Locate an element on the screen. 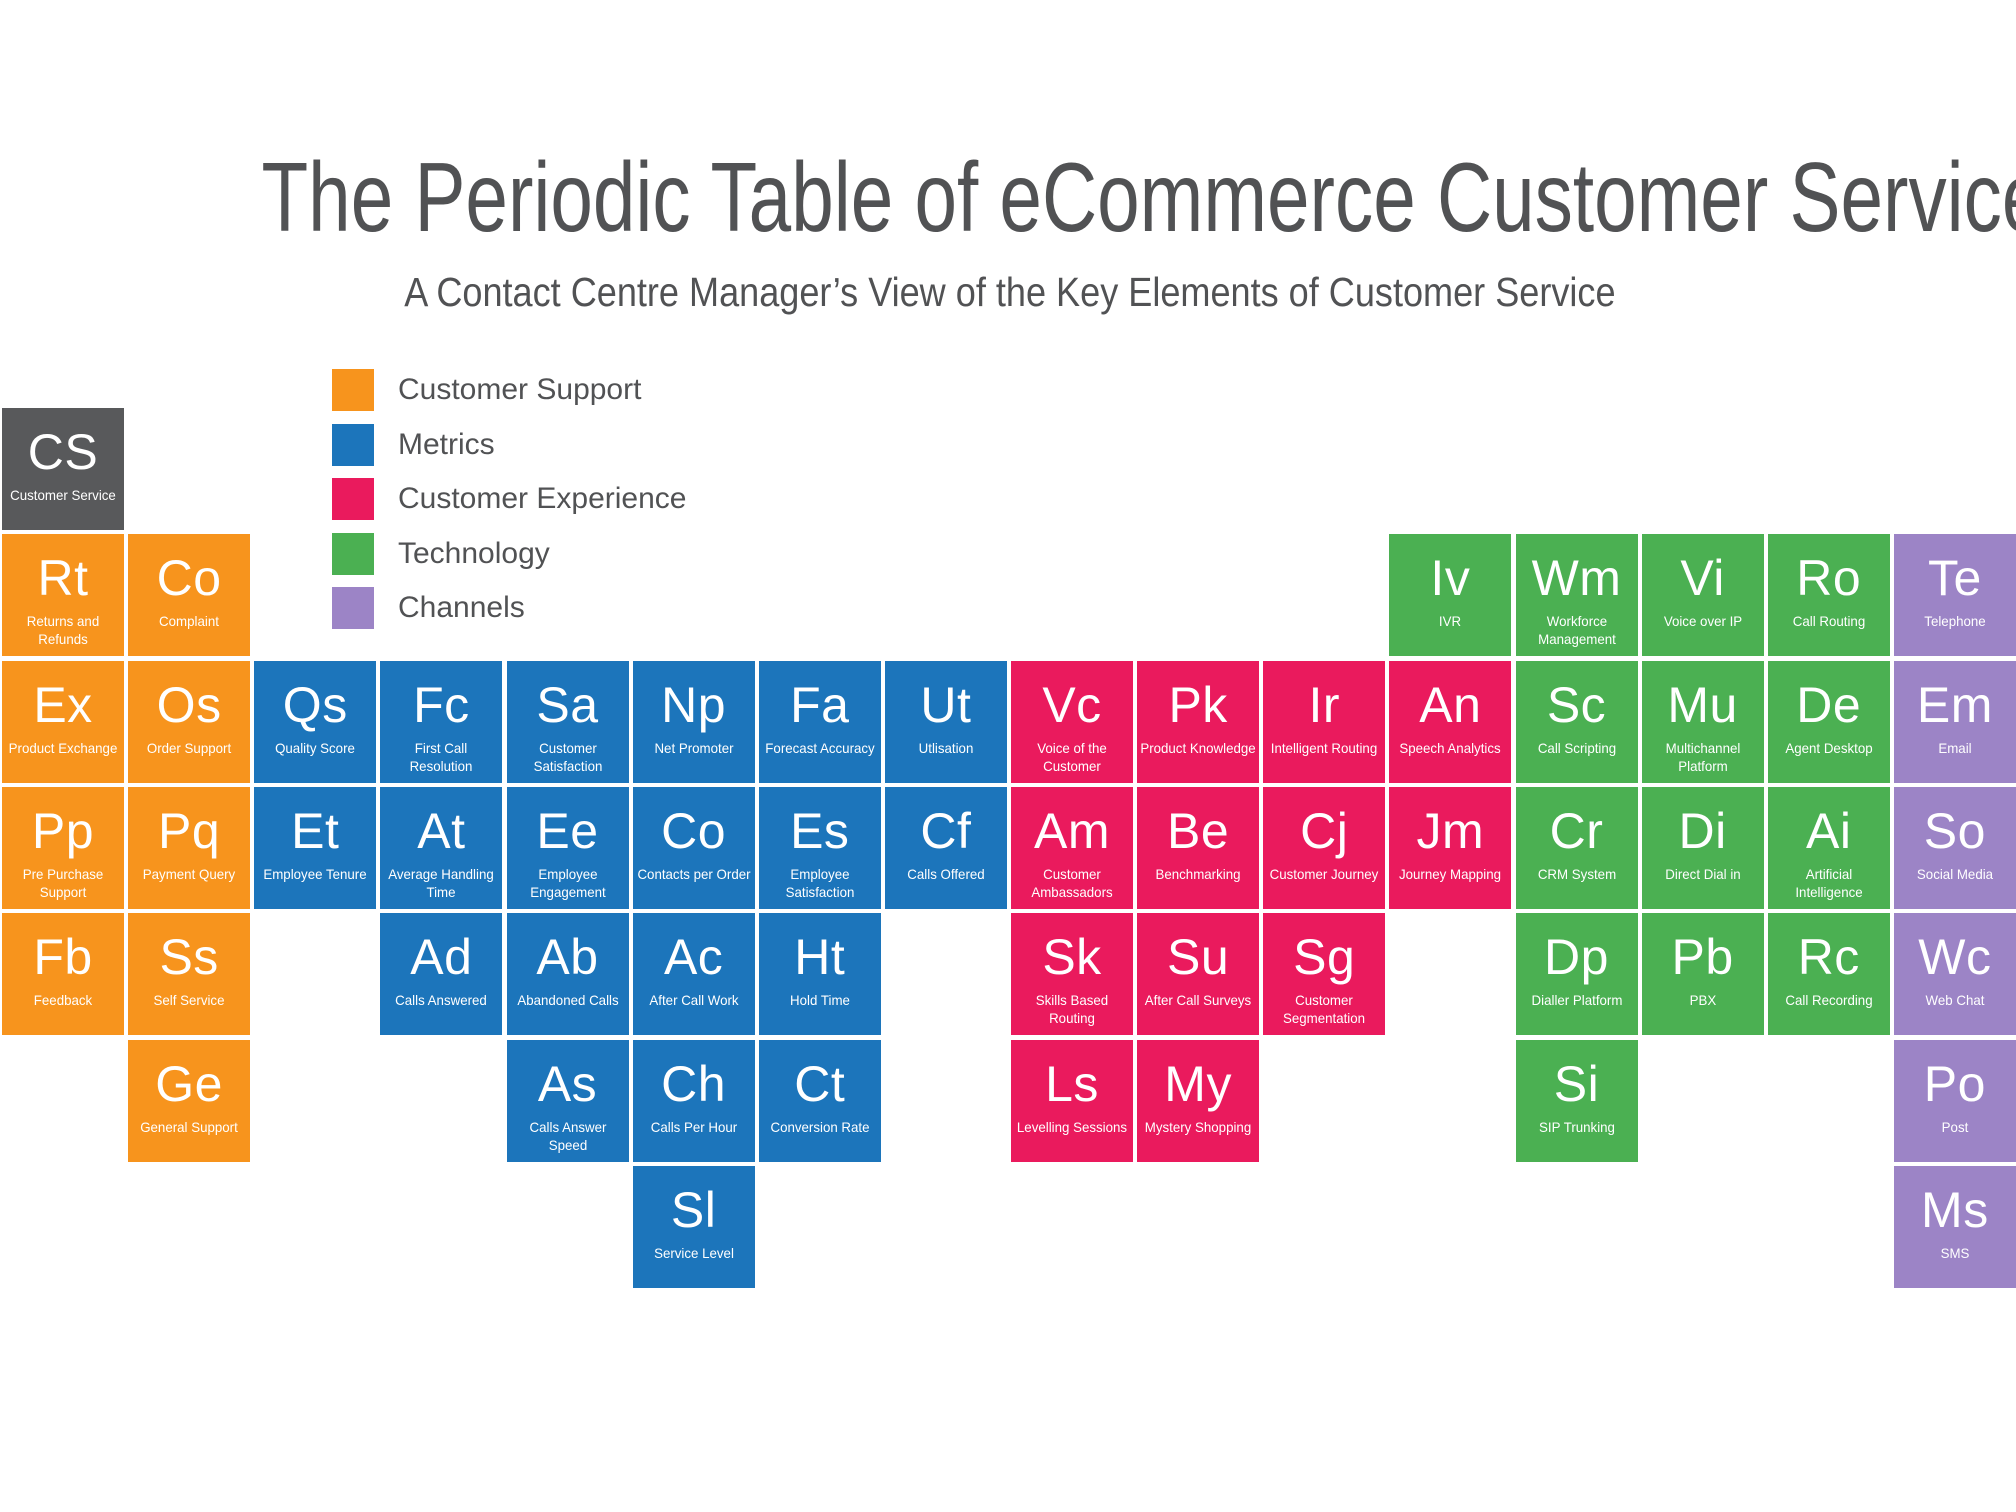 The image size is (2016, 1512). element-name: Voice of the Customer is located at coordinates (1072, 756).